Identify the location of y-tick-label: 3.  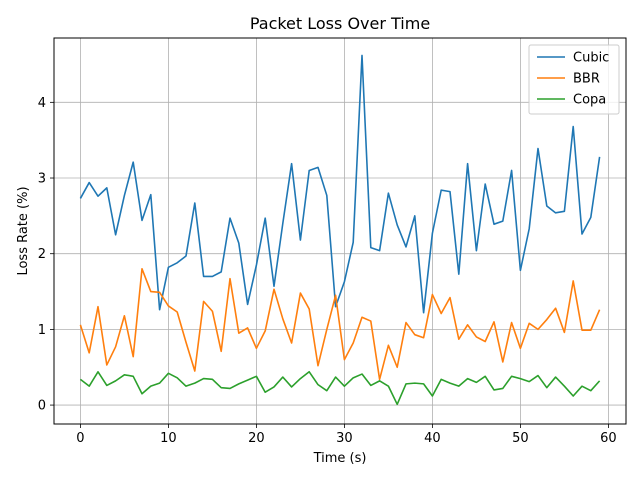
(42, 179).